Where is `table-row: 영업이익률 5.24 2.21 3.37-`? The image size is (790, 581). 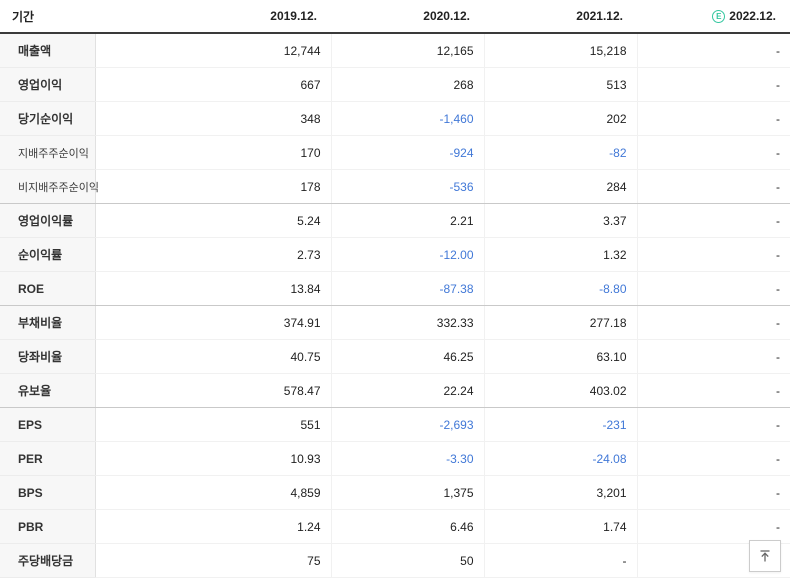
table-row: 영업이익률 5.24 2.21 3.37- is located at coordinates (395, 220).